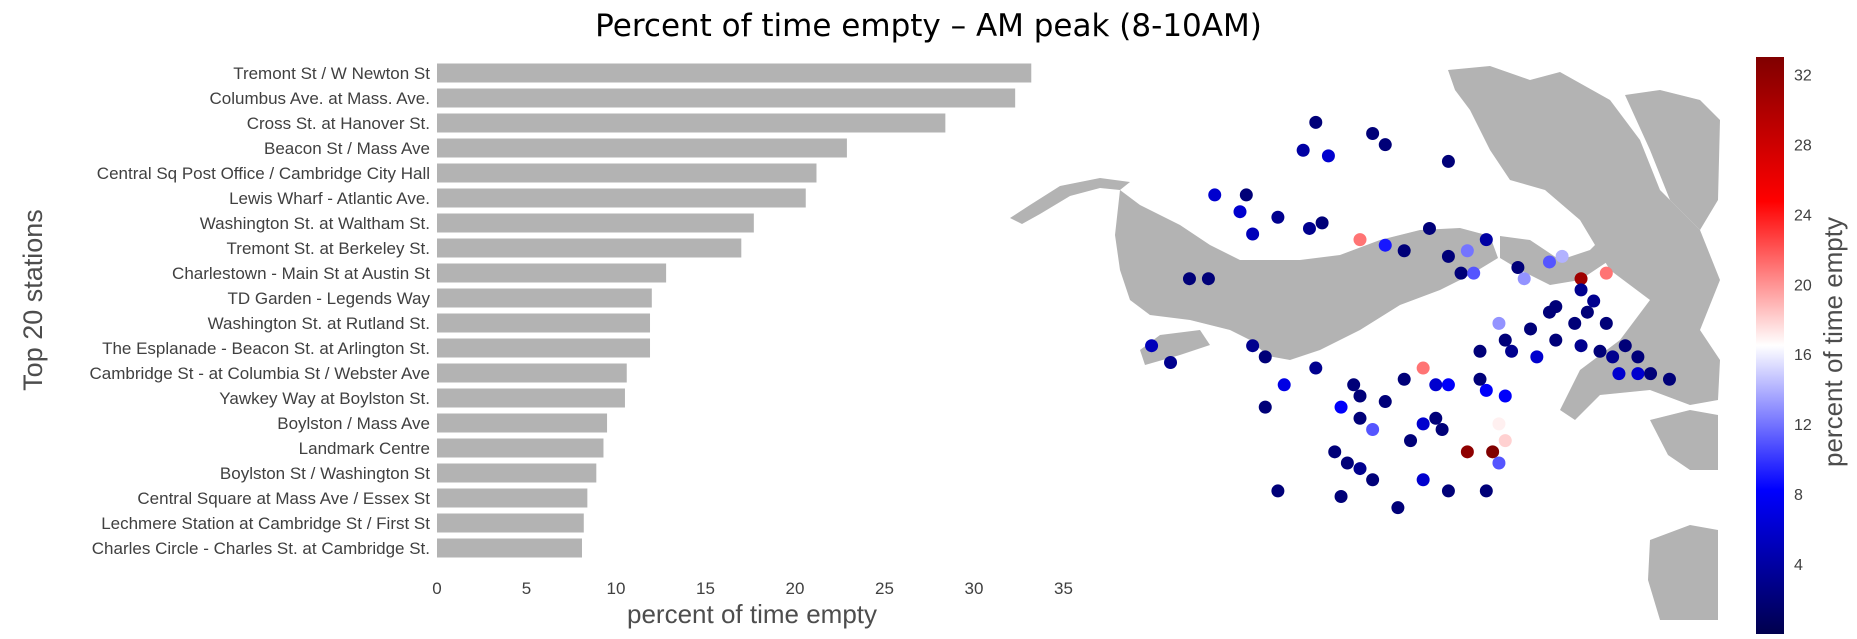  I want to click on colorbar-tick-label: 12, so click(1803, 425).